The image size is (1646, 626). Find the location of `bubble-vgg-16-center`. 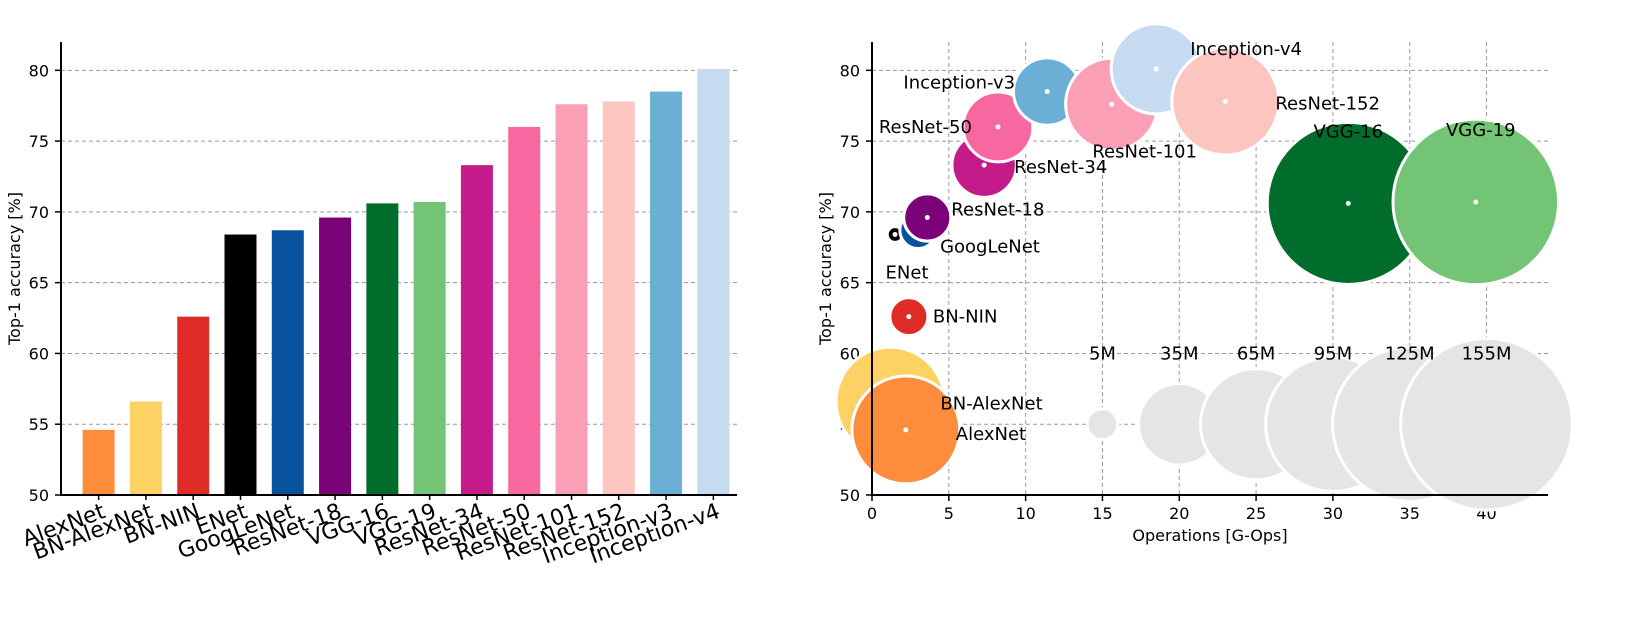

bubble-vgg-16-center is located at coordinates (1348, 203).